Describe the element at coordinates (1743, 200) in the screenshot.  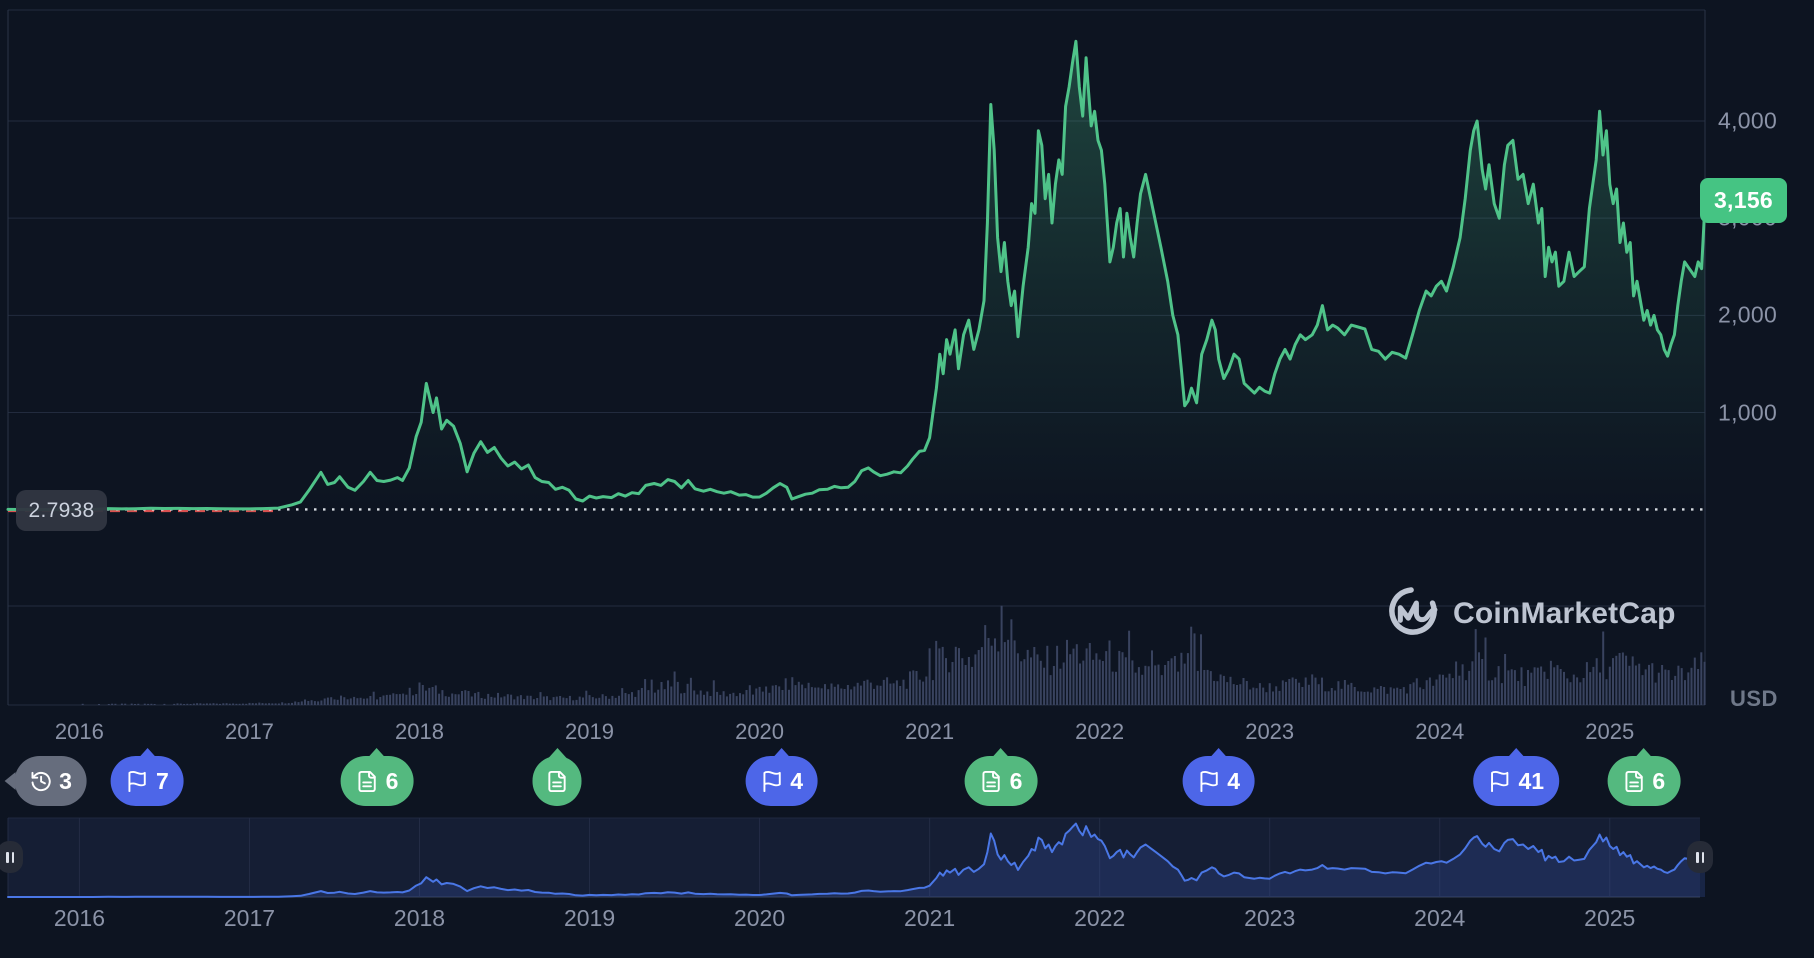
I see `current-price-badge: 3,156` at that location.